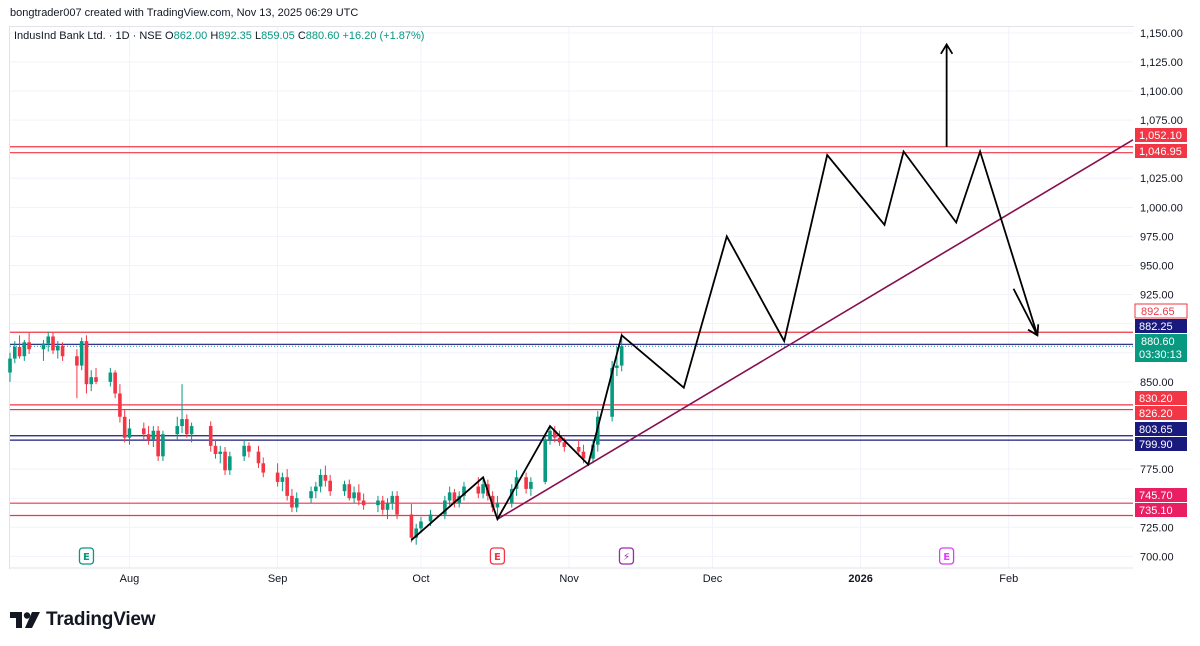  I want to click on last-price-box, so click(1161, 348).